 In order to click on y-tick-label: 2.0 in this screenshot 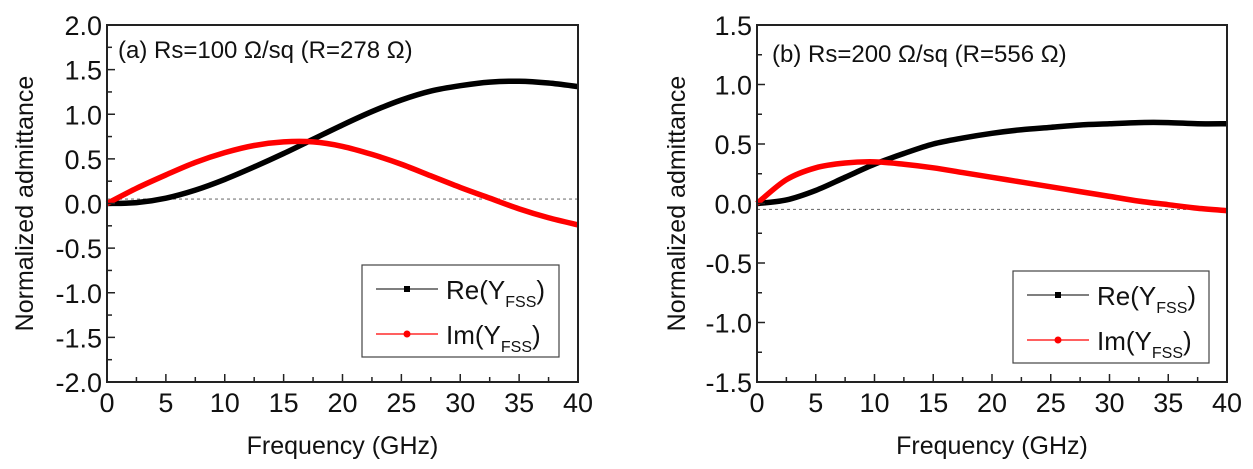, I will do `click(83, 26)`.